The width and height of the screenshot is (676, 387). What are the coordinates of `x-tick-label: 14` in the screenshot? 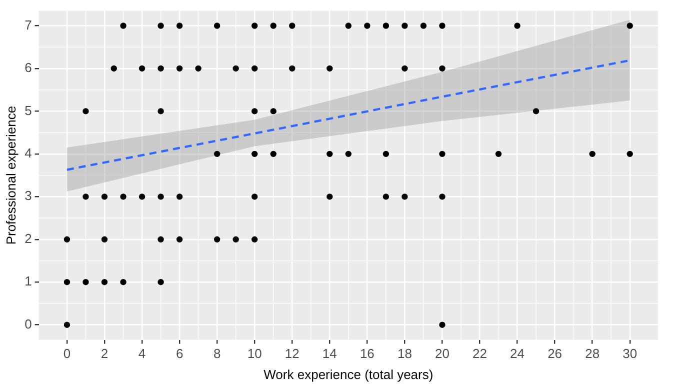 It's located at (329, 354).